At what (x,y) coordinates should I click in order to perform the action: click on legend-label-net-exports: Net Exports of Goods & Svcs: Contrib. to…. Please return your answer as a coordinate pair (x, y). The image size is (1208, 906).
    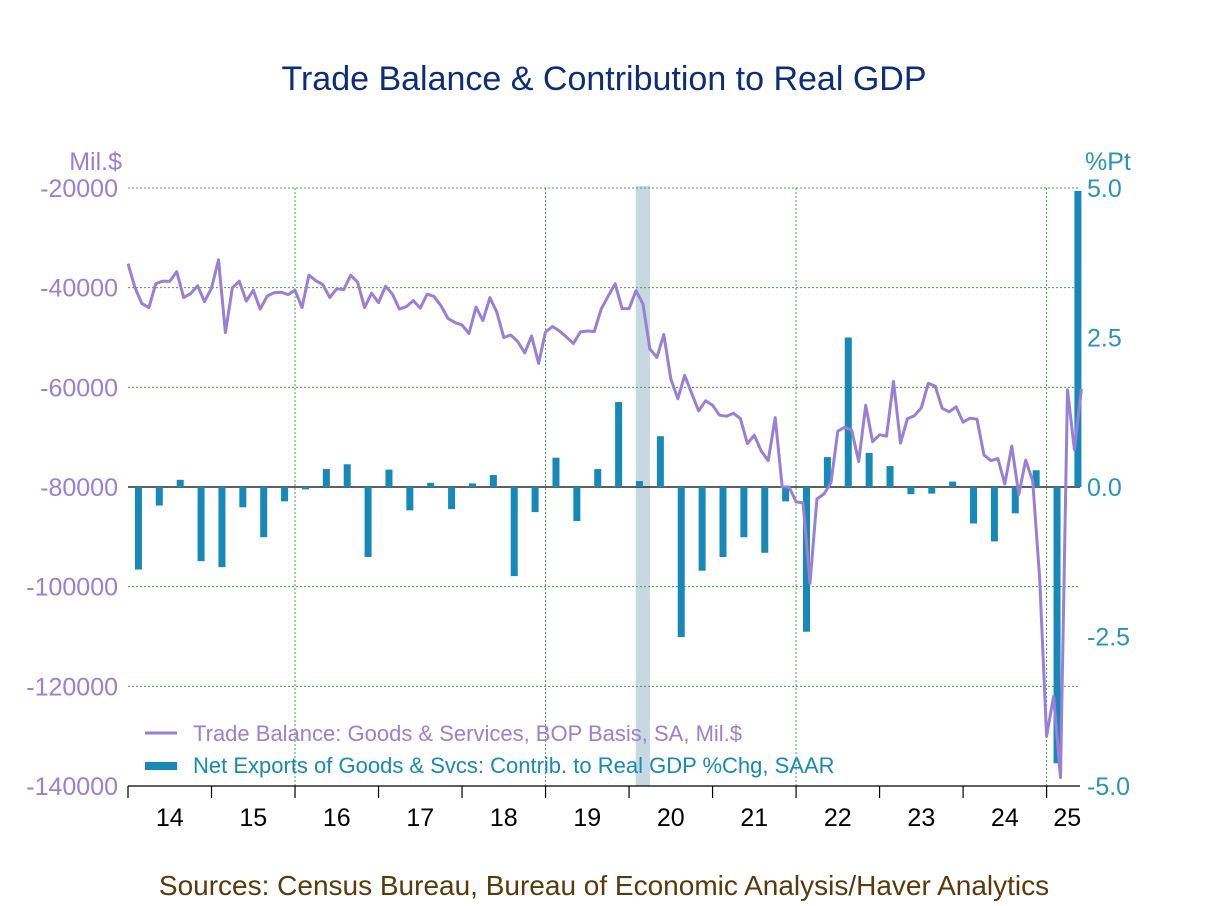
    Looking at the image, I should click on (514, 765).